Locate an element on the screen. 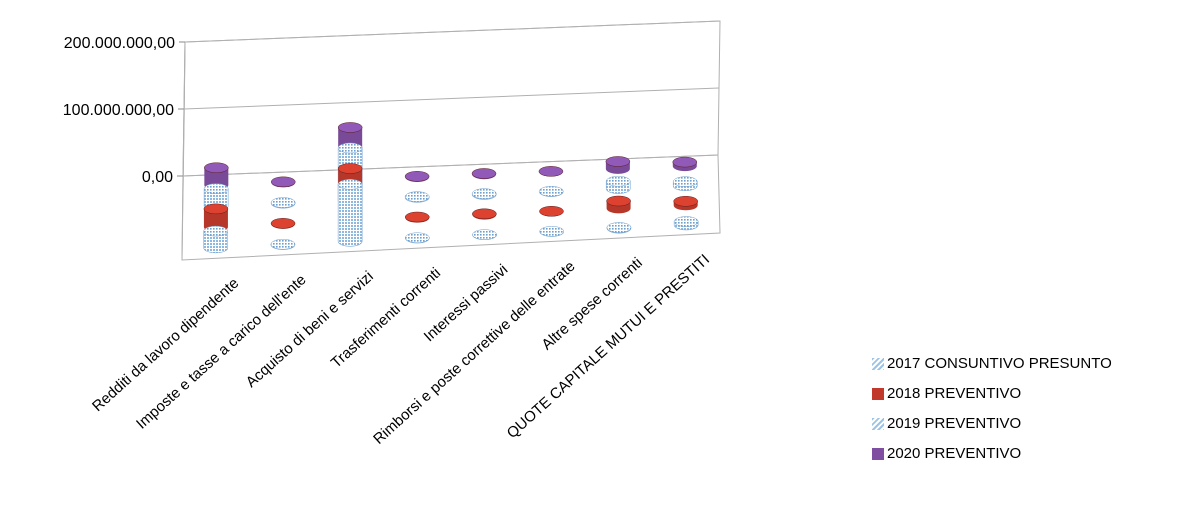 The image size is (1183, 519). y-axis-ticks: 0,00 100.000.000,00 200.000.000,00 is located at coordinates (124, 110).